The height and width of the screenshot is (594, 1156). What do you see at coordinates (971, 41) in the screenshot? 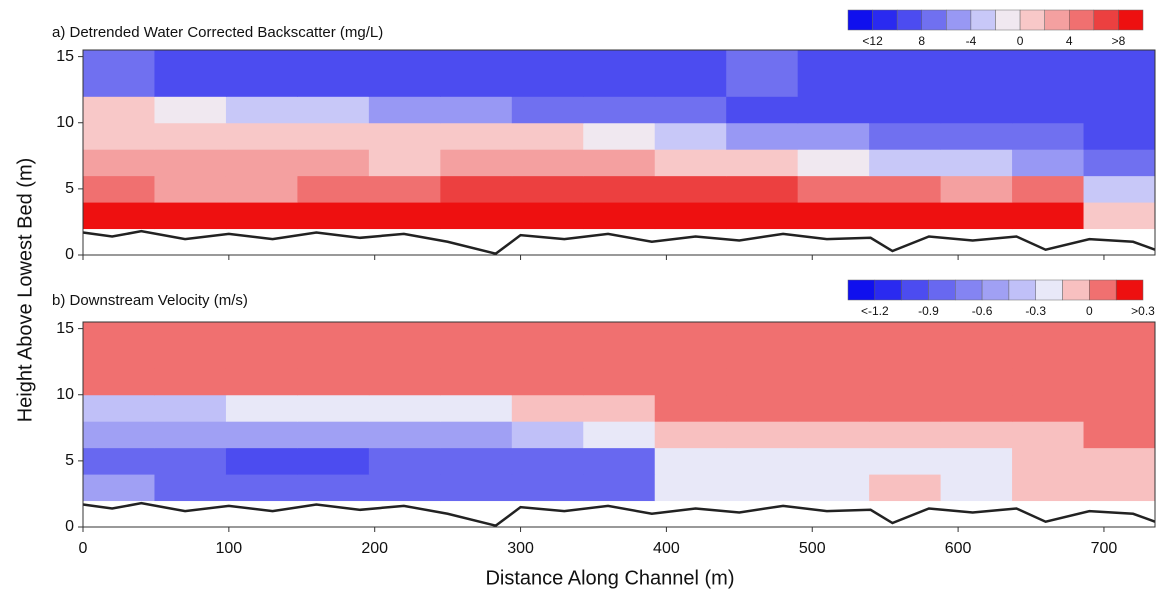
I see `colorbar-label: -4` at bounding box center [971, 41].